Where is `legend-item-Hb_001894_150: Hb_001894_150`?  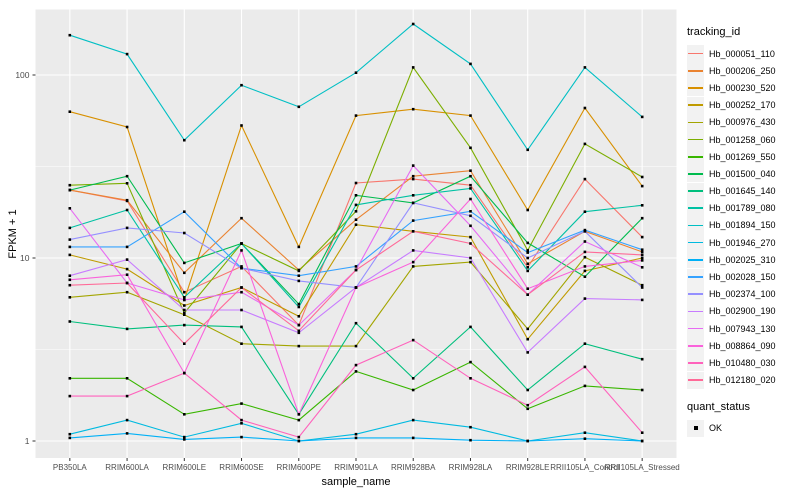
legend-item-Hb_001894_150: Hb_001894_150 is located at coordinates (731, 225).